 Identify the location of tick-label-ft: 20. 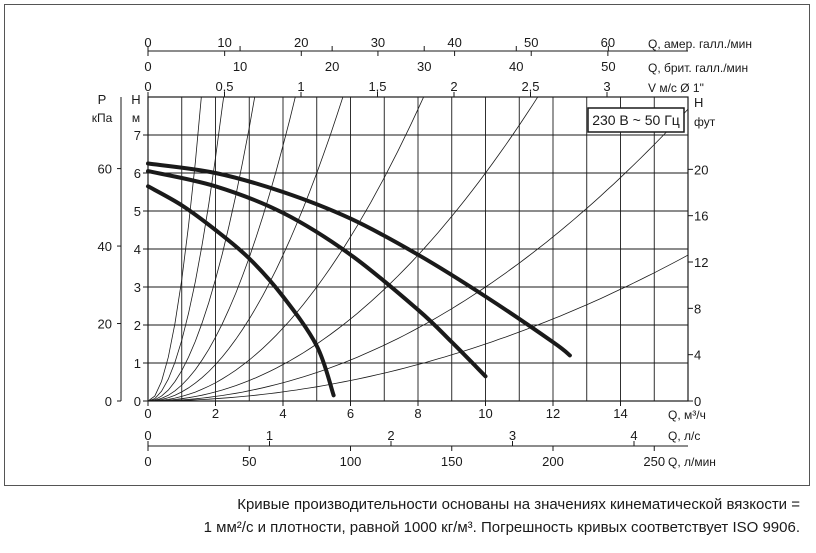
(701, 169).